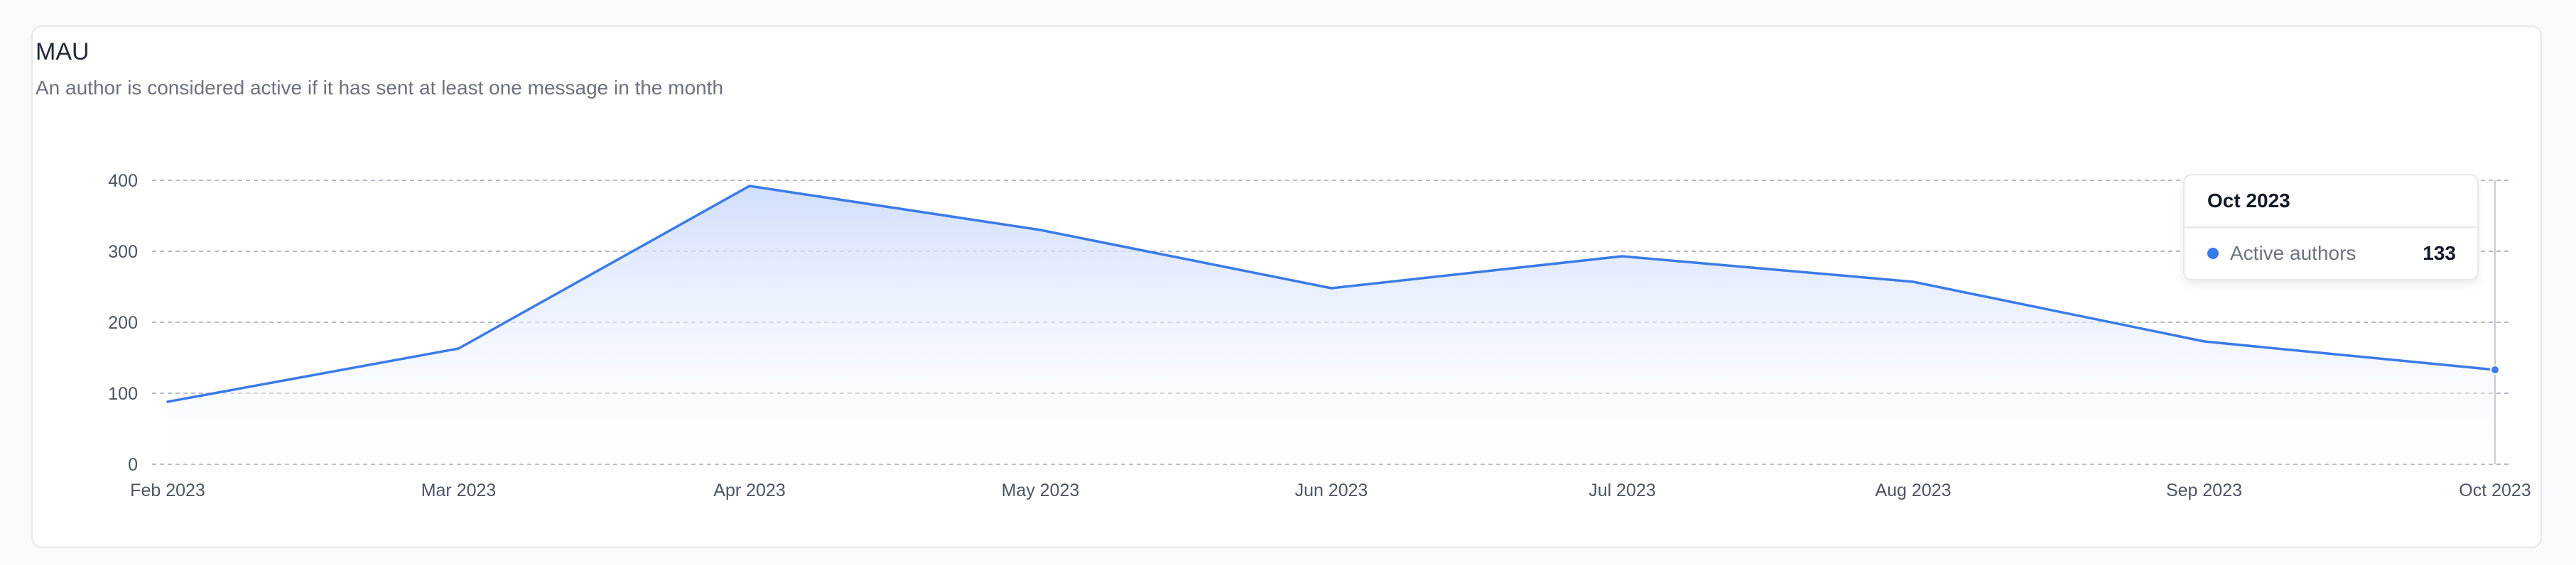 This screenshot has height=565, width=2576. Describe the element at coordinates (123, 181) in the screenshot. I see `y-tick-label: 400` at that location.